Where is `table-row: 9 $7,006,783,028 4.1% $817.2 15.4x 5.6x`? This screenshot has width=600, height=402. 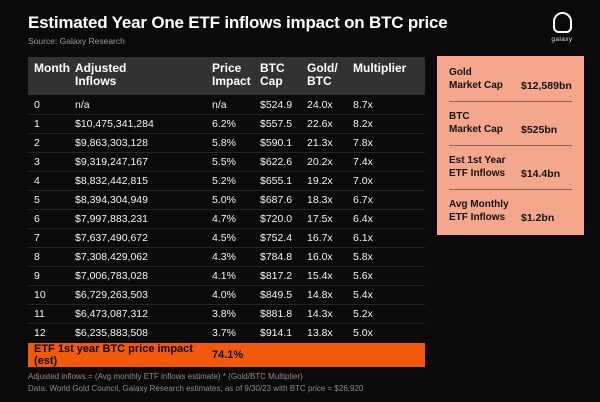
table-row: 9 $7,006,783,028 4.1% $817.2 15.4x 5.6x is located at coordinates (226, 275).